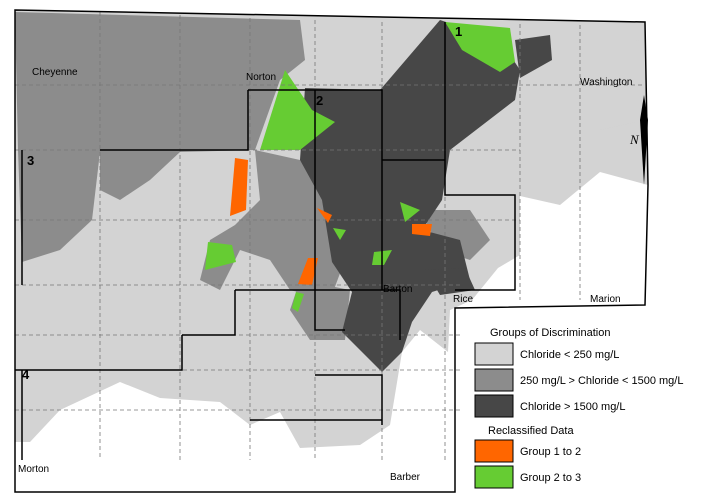 The image size is (715, 499). I want to click on county-label: Barber, so click(405, 477).